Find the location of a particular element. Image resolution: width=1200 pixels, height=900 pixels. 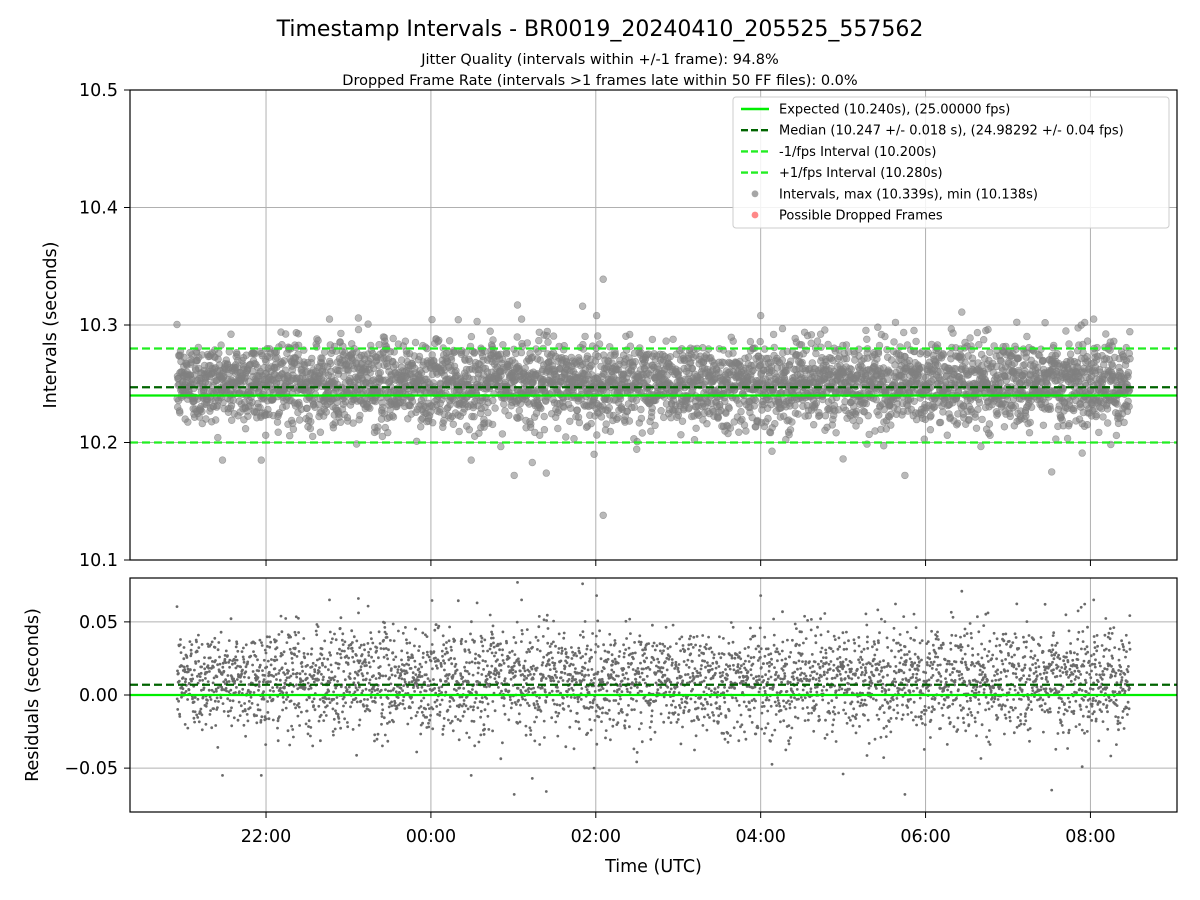

x-tick-label: 08:00 is located at coordinates (1090, 837).